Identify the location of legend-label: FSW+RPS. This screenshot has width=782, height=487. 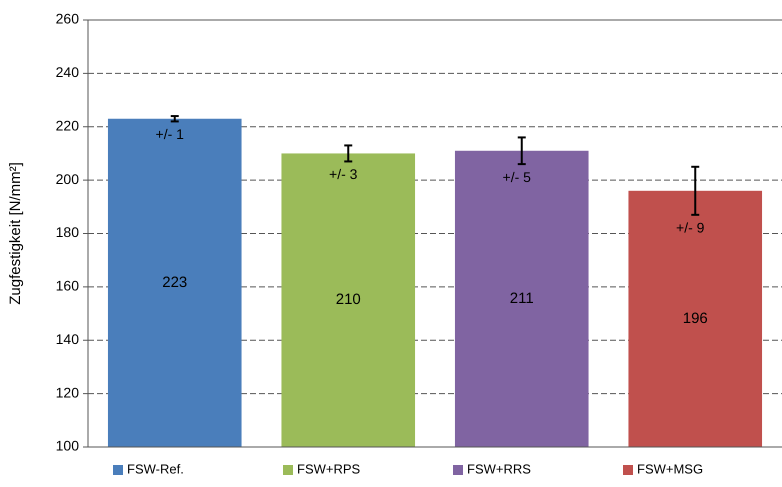
(329, 468).